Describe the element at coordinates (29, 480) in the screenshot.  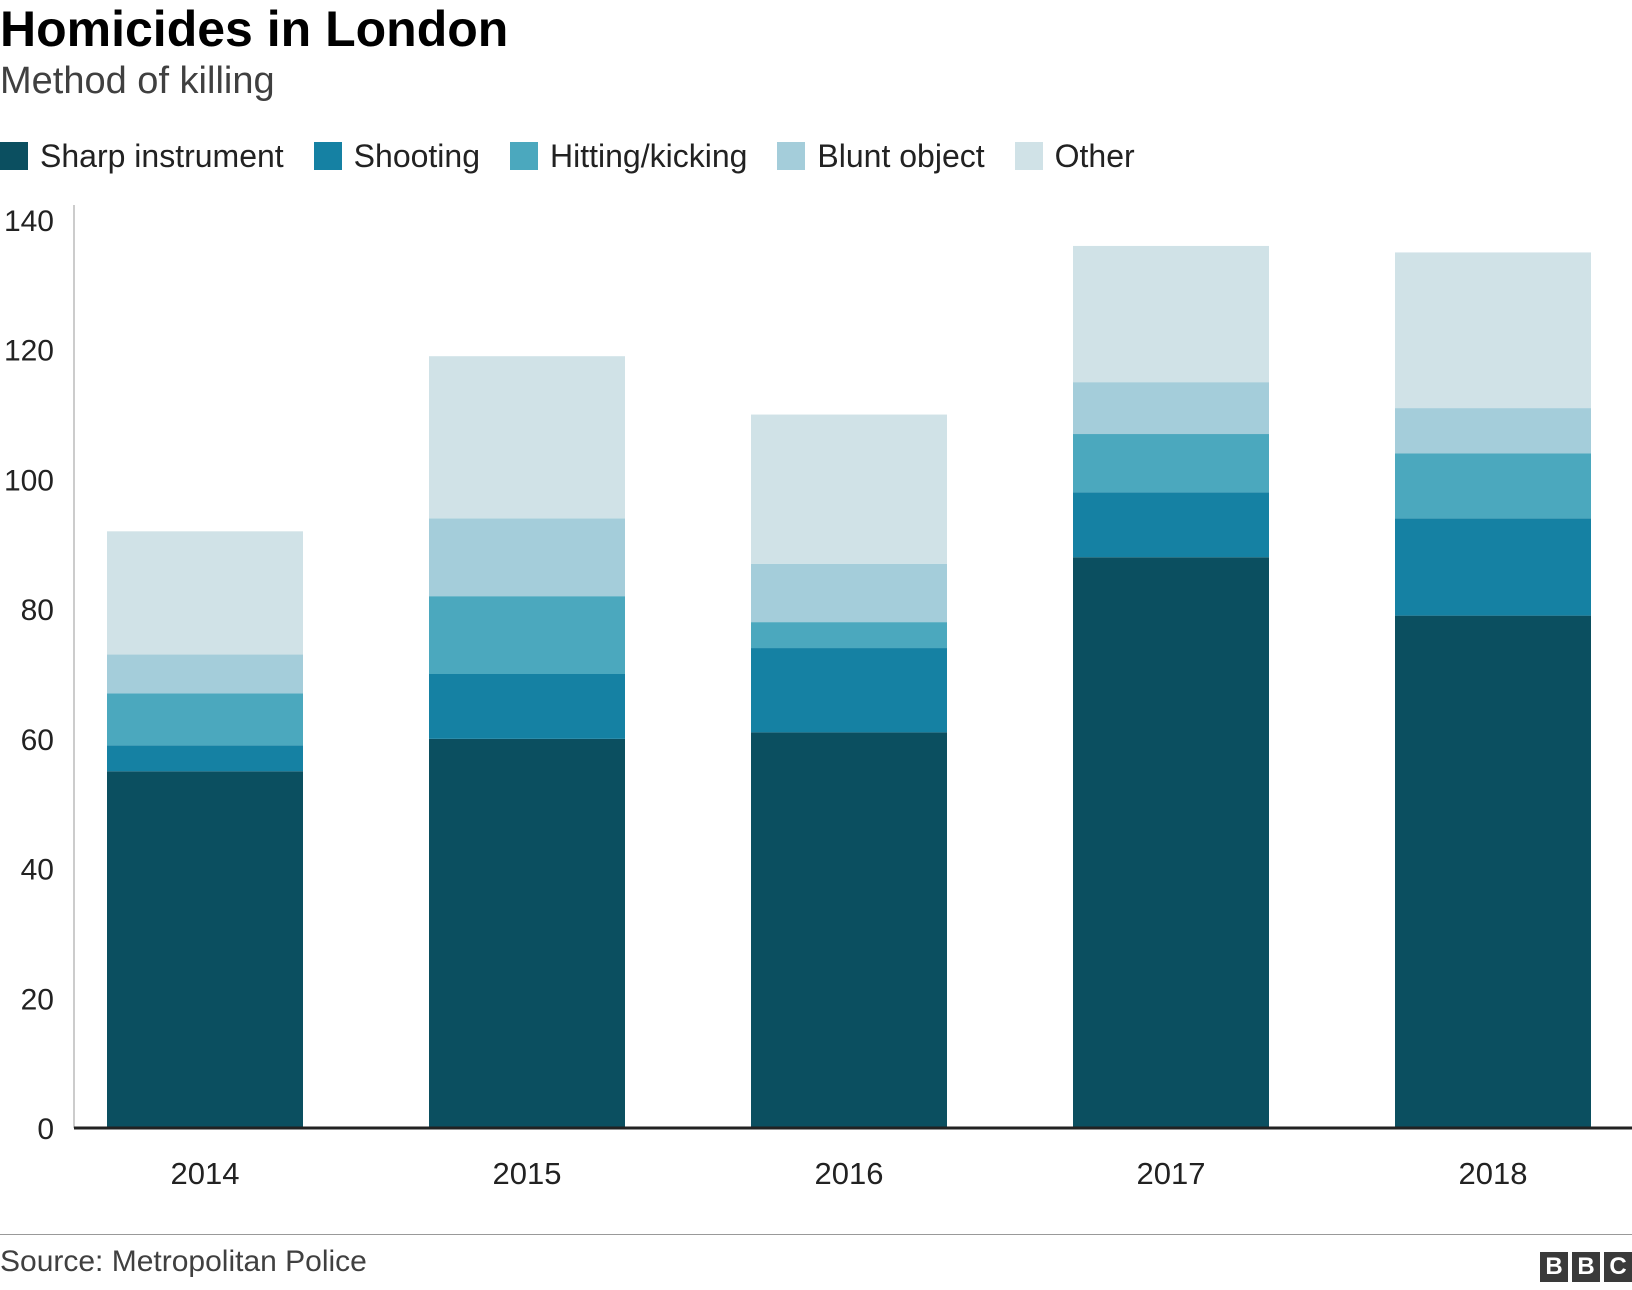
I see `y-tick-label: 100` at that location.